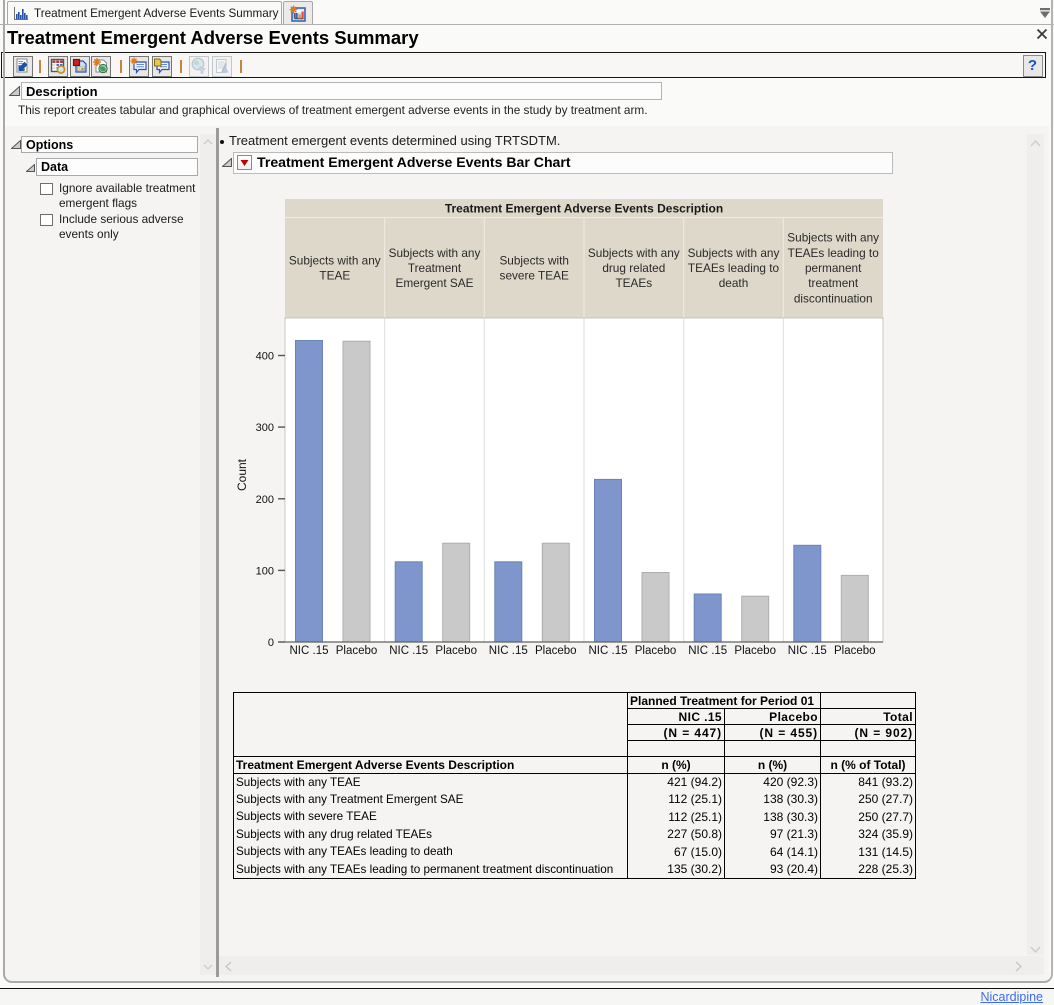 The image size is (1054, 1005). What do you see at coordinates (435, 268) in the screenshot?
I see `svg-text: Treatment` at bounding box center [435, 268].